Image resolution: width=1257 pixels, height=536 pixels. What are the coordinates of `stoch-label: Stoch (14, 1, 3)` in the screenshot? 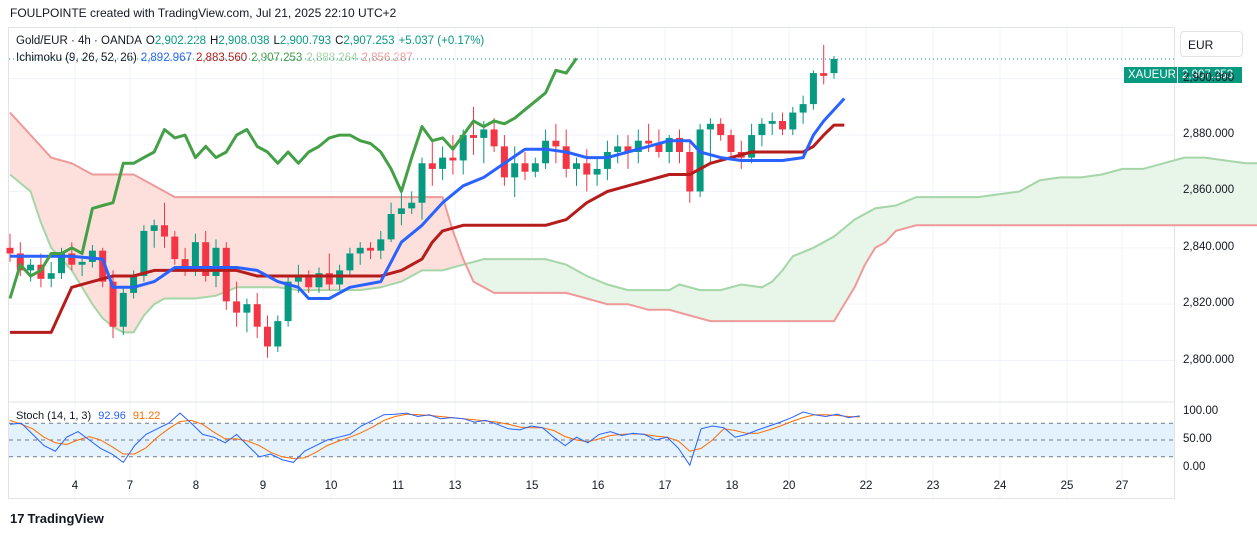 It's located at (54, 416).